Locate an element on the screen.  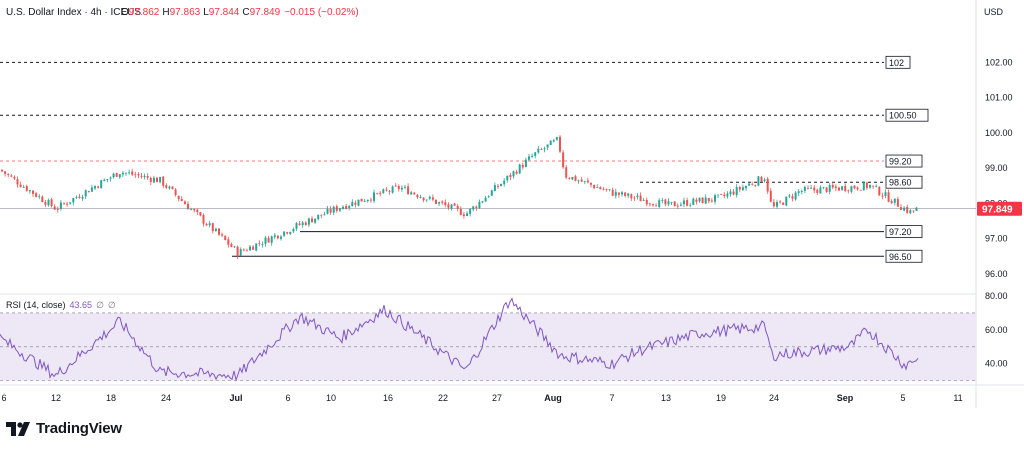
tradingview-logo-icon is located at coordinates (18, 428).